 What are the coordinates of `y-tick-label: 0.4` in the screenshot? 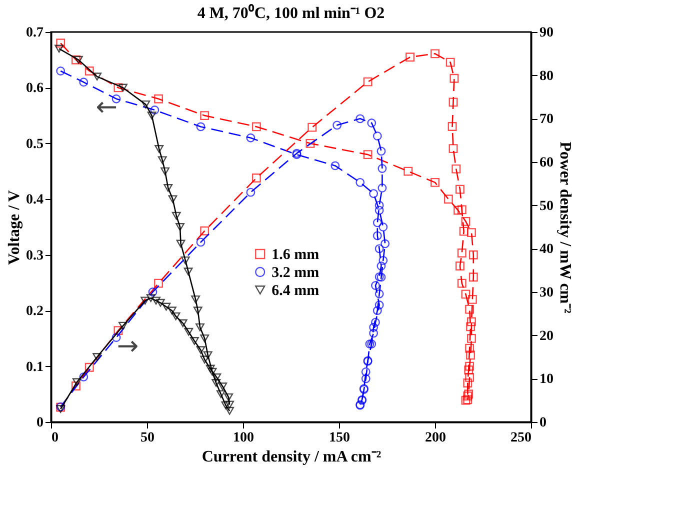 It's located at (35, 200).